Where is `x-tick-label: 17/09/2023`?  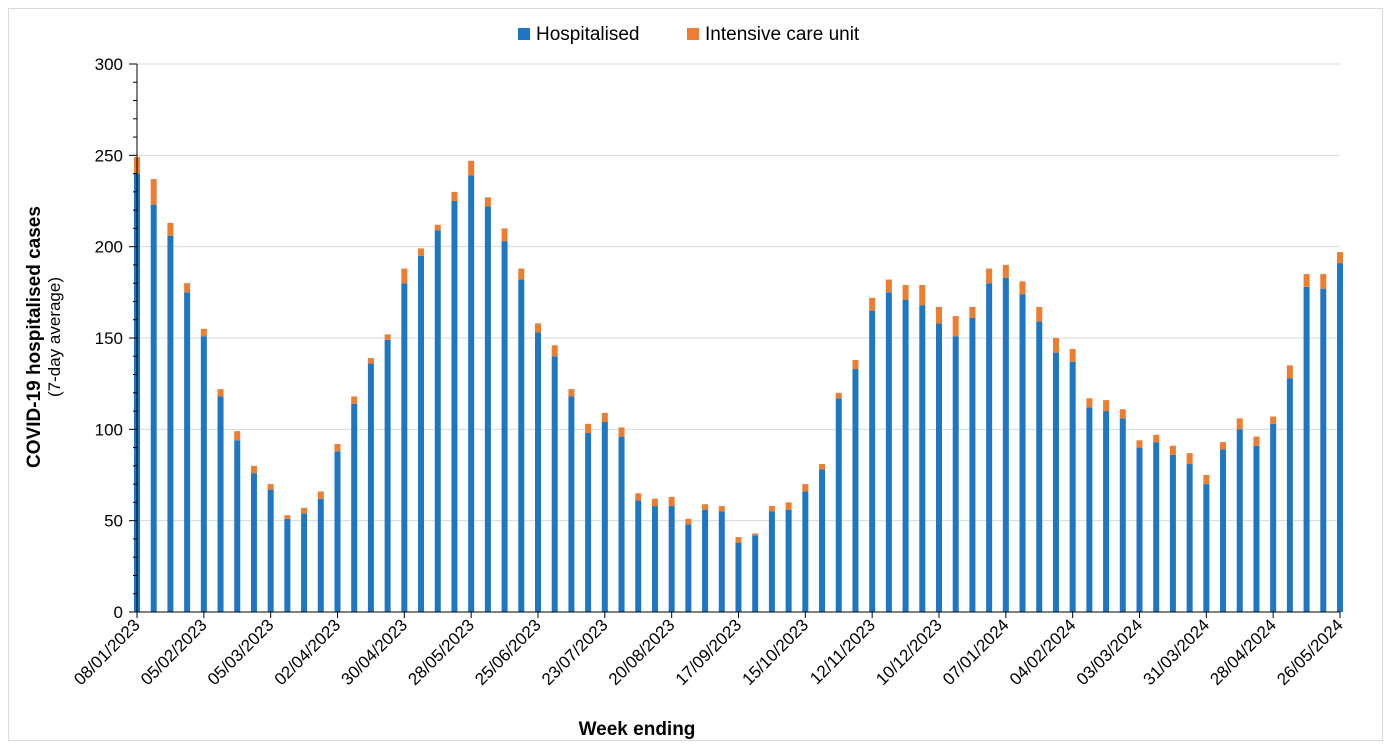
x-tick-label: 17/09/2023 is located at coordinates (709, 652).